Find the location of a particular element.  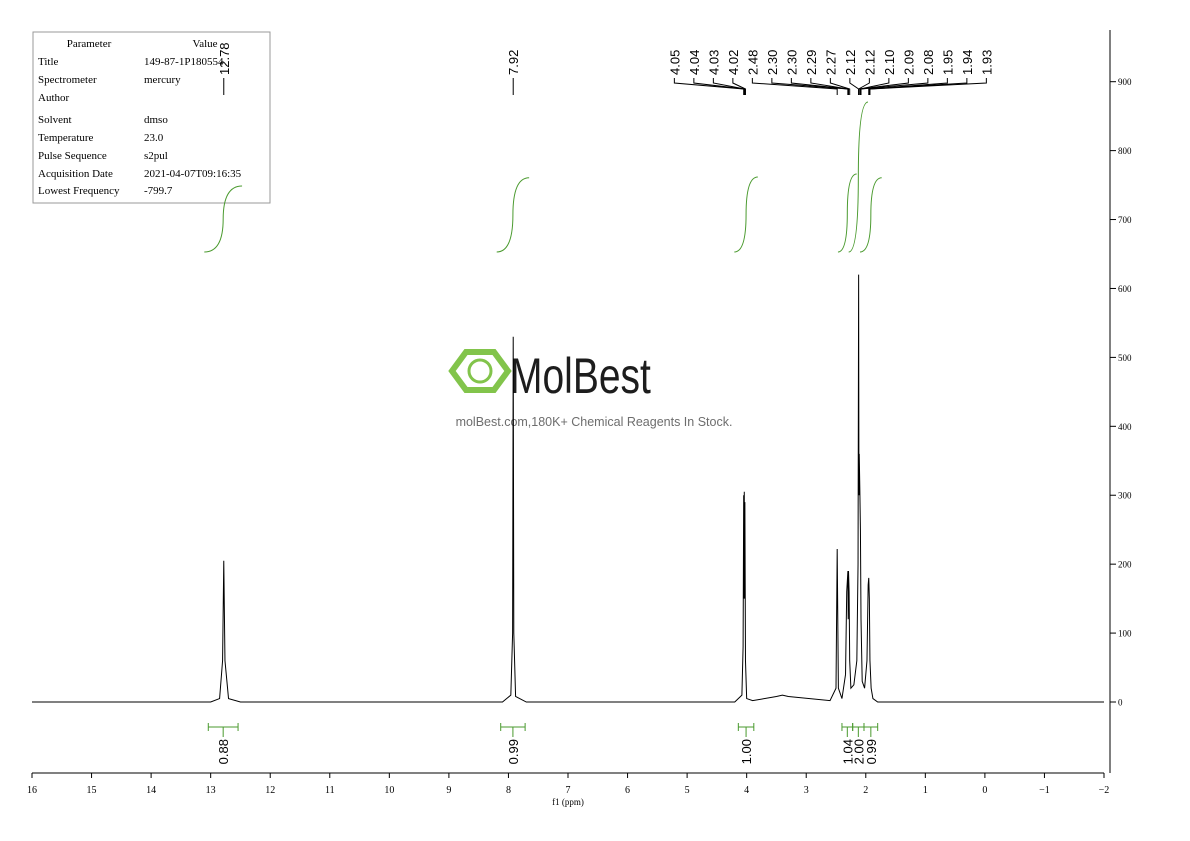

x-tick-label: 3 is located at coordinates (806, 790).